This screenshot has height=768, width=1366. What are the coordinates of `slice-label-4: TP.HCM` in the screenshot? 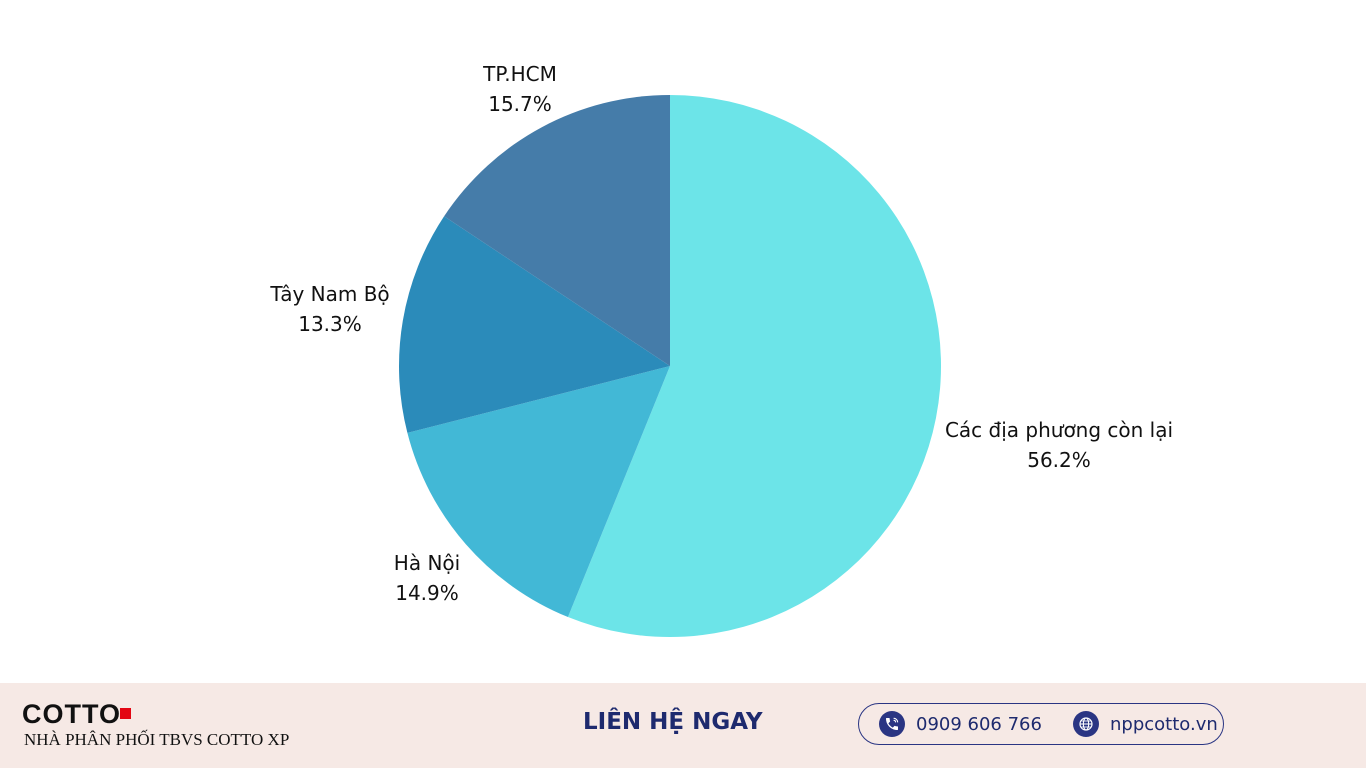 It's located at (519, 74).